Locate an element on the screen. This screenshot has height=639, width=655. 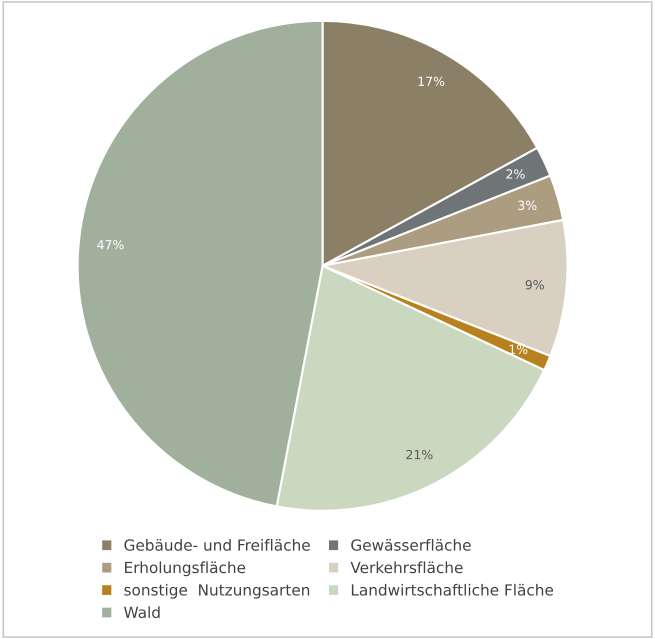
data-label: 9% is located at coordinates (535, 285).